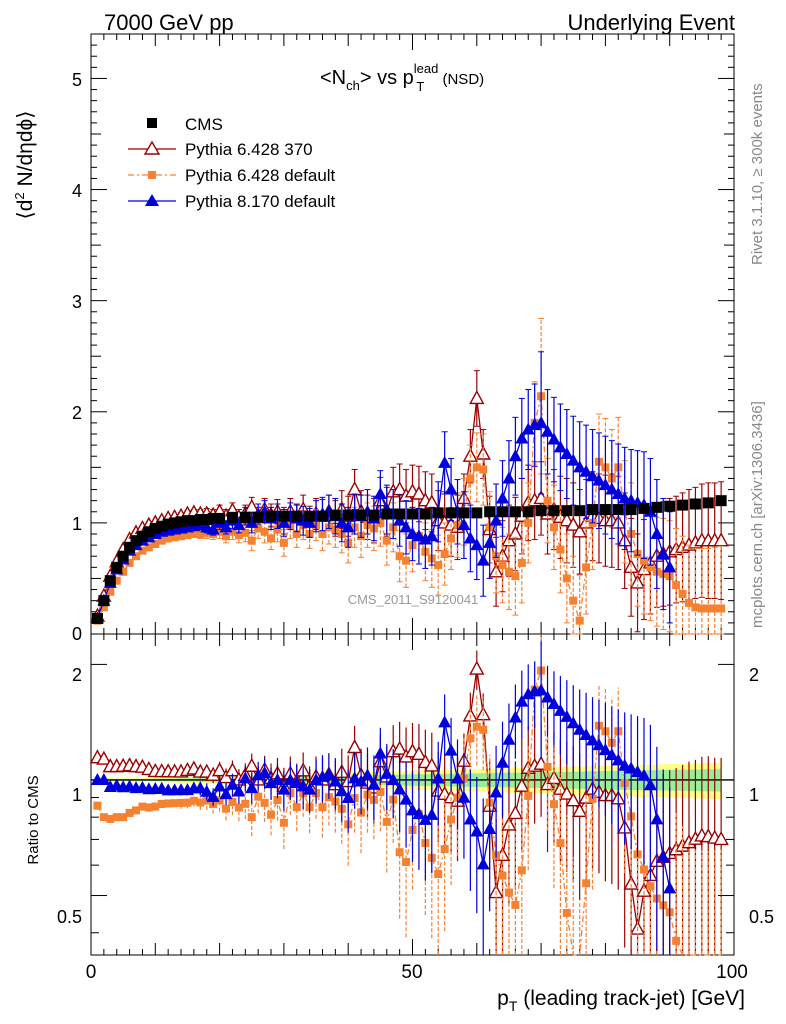 The width and height of the screenshot is (786, 1024). What do you see at coordinates (204, 124) in the screenshot?
I see `legend-label-cms: CMS` at bounding box center [204, 124].